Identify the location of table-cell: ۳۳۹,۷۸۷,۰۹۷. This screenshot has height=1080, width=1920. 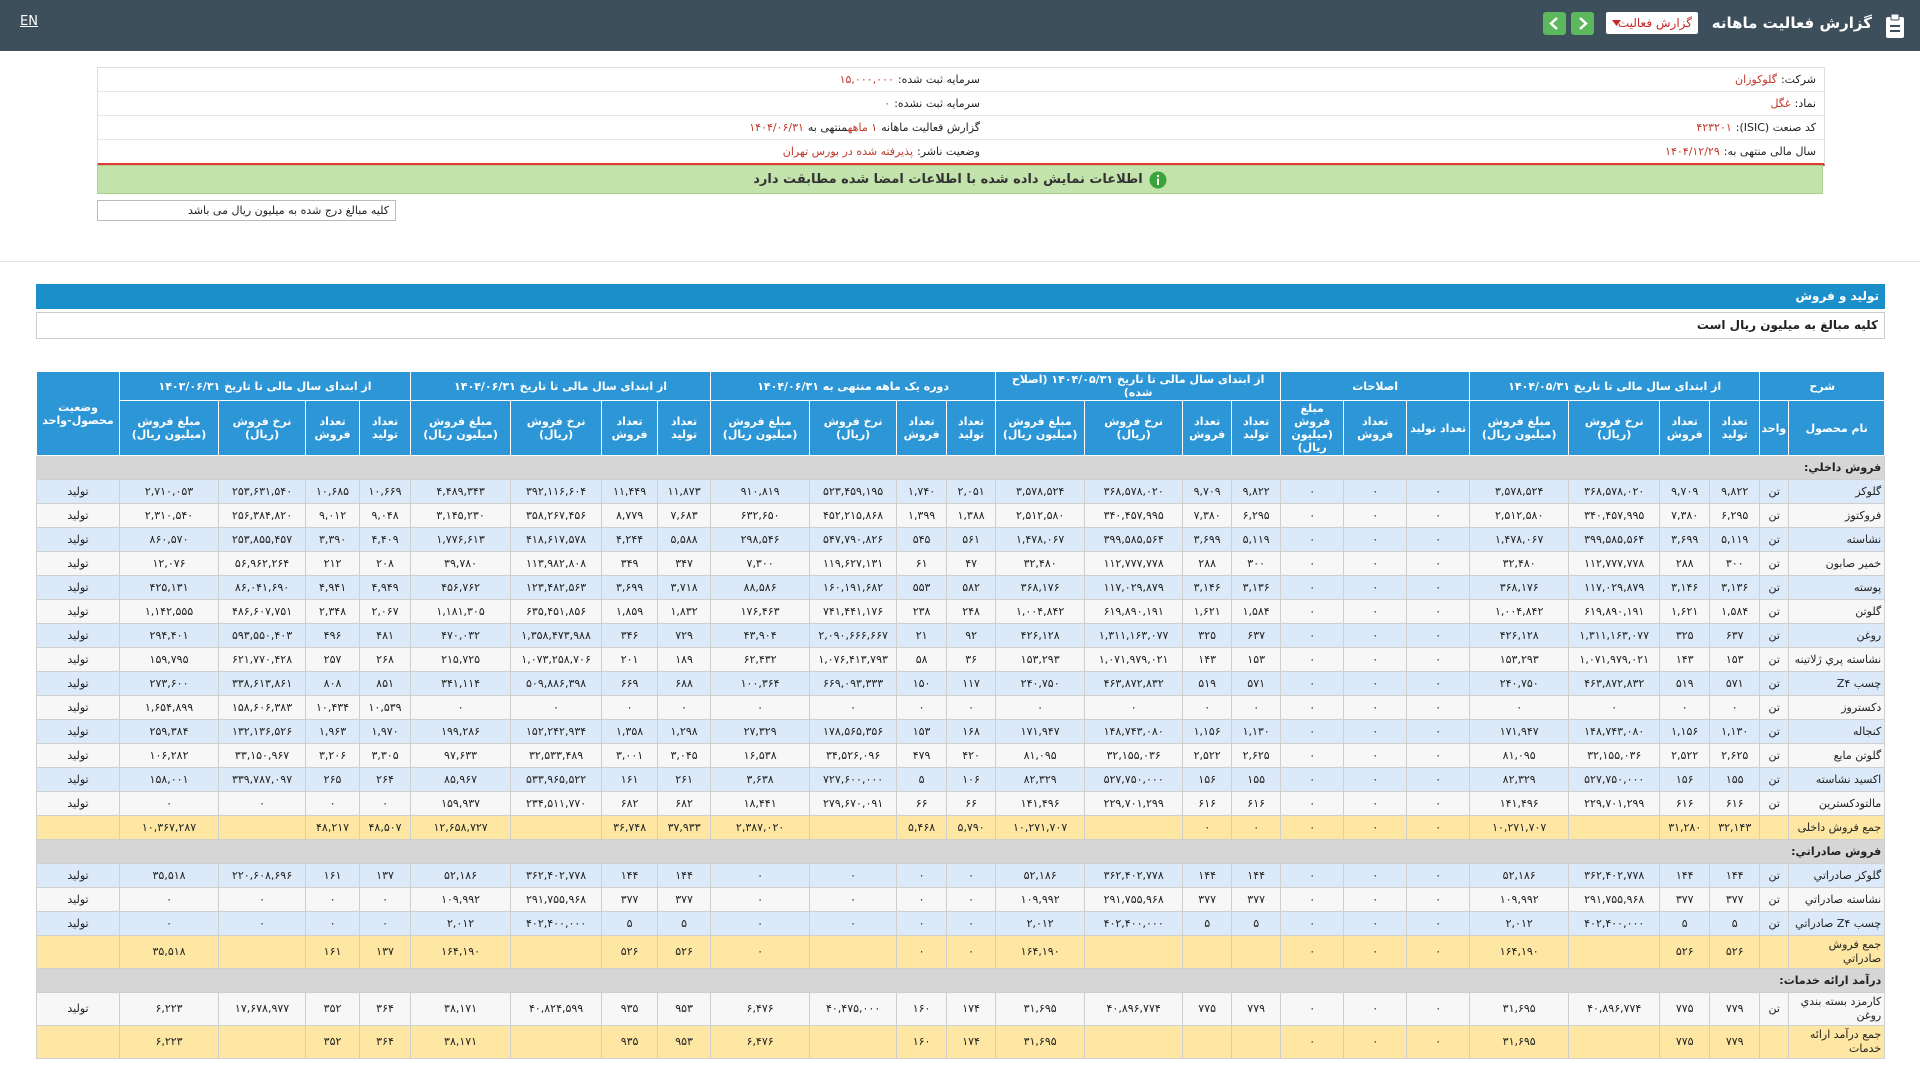
(262, 779).